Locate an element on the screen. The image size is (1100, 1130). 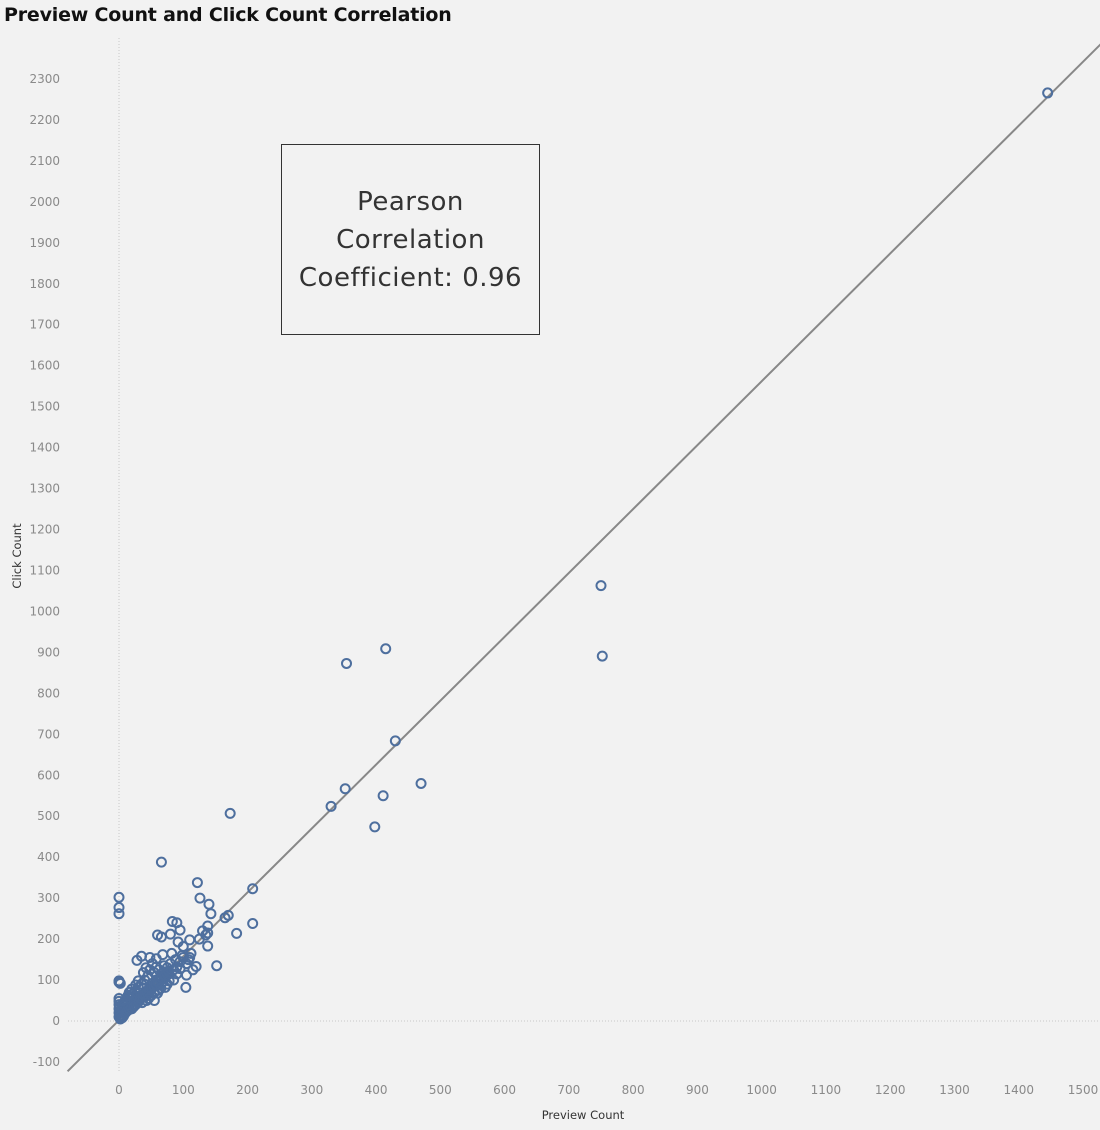
correlation-annotation: Pearson Correlation Coefficient: 0.96 is located at coordinates (410, 239).